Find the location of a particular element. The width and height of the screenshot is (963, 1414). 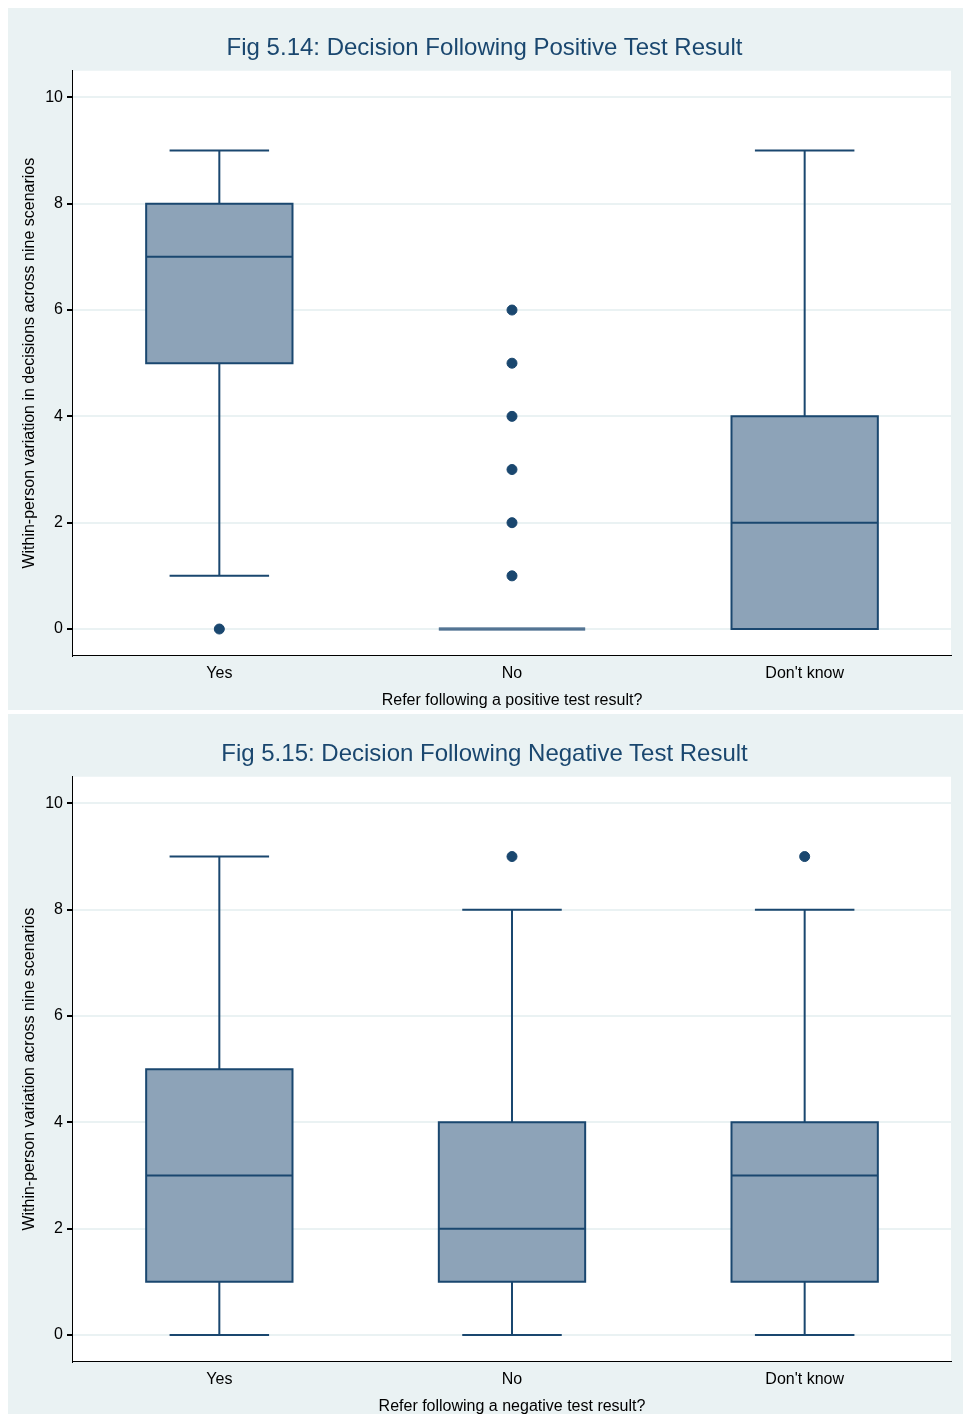

x-axis-title: Refer following a positive test result? is located at coordinates (512, 699).